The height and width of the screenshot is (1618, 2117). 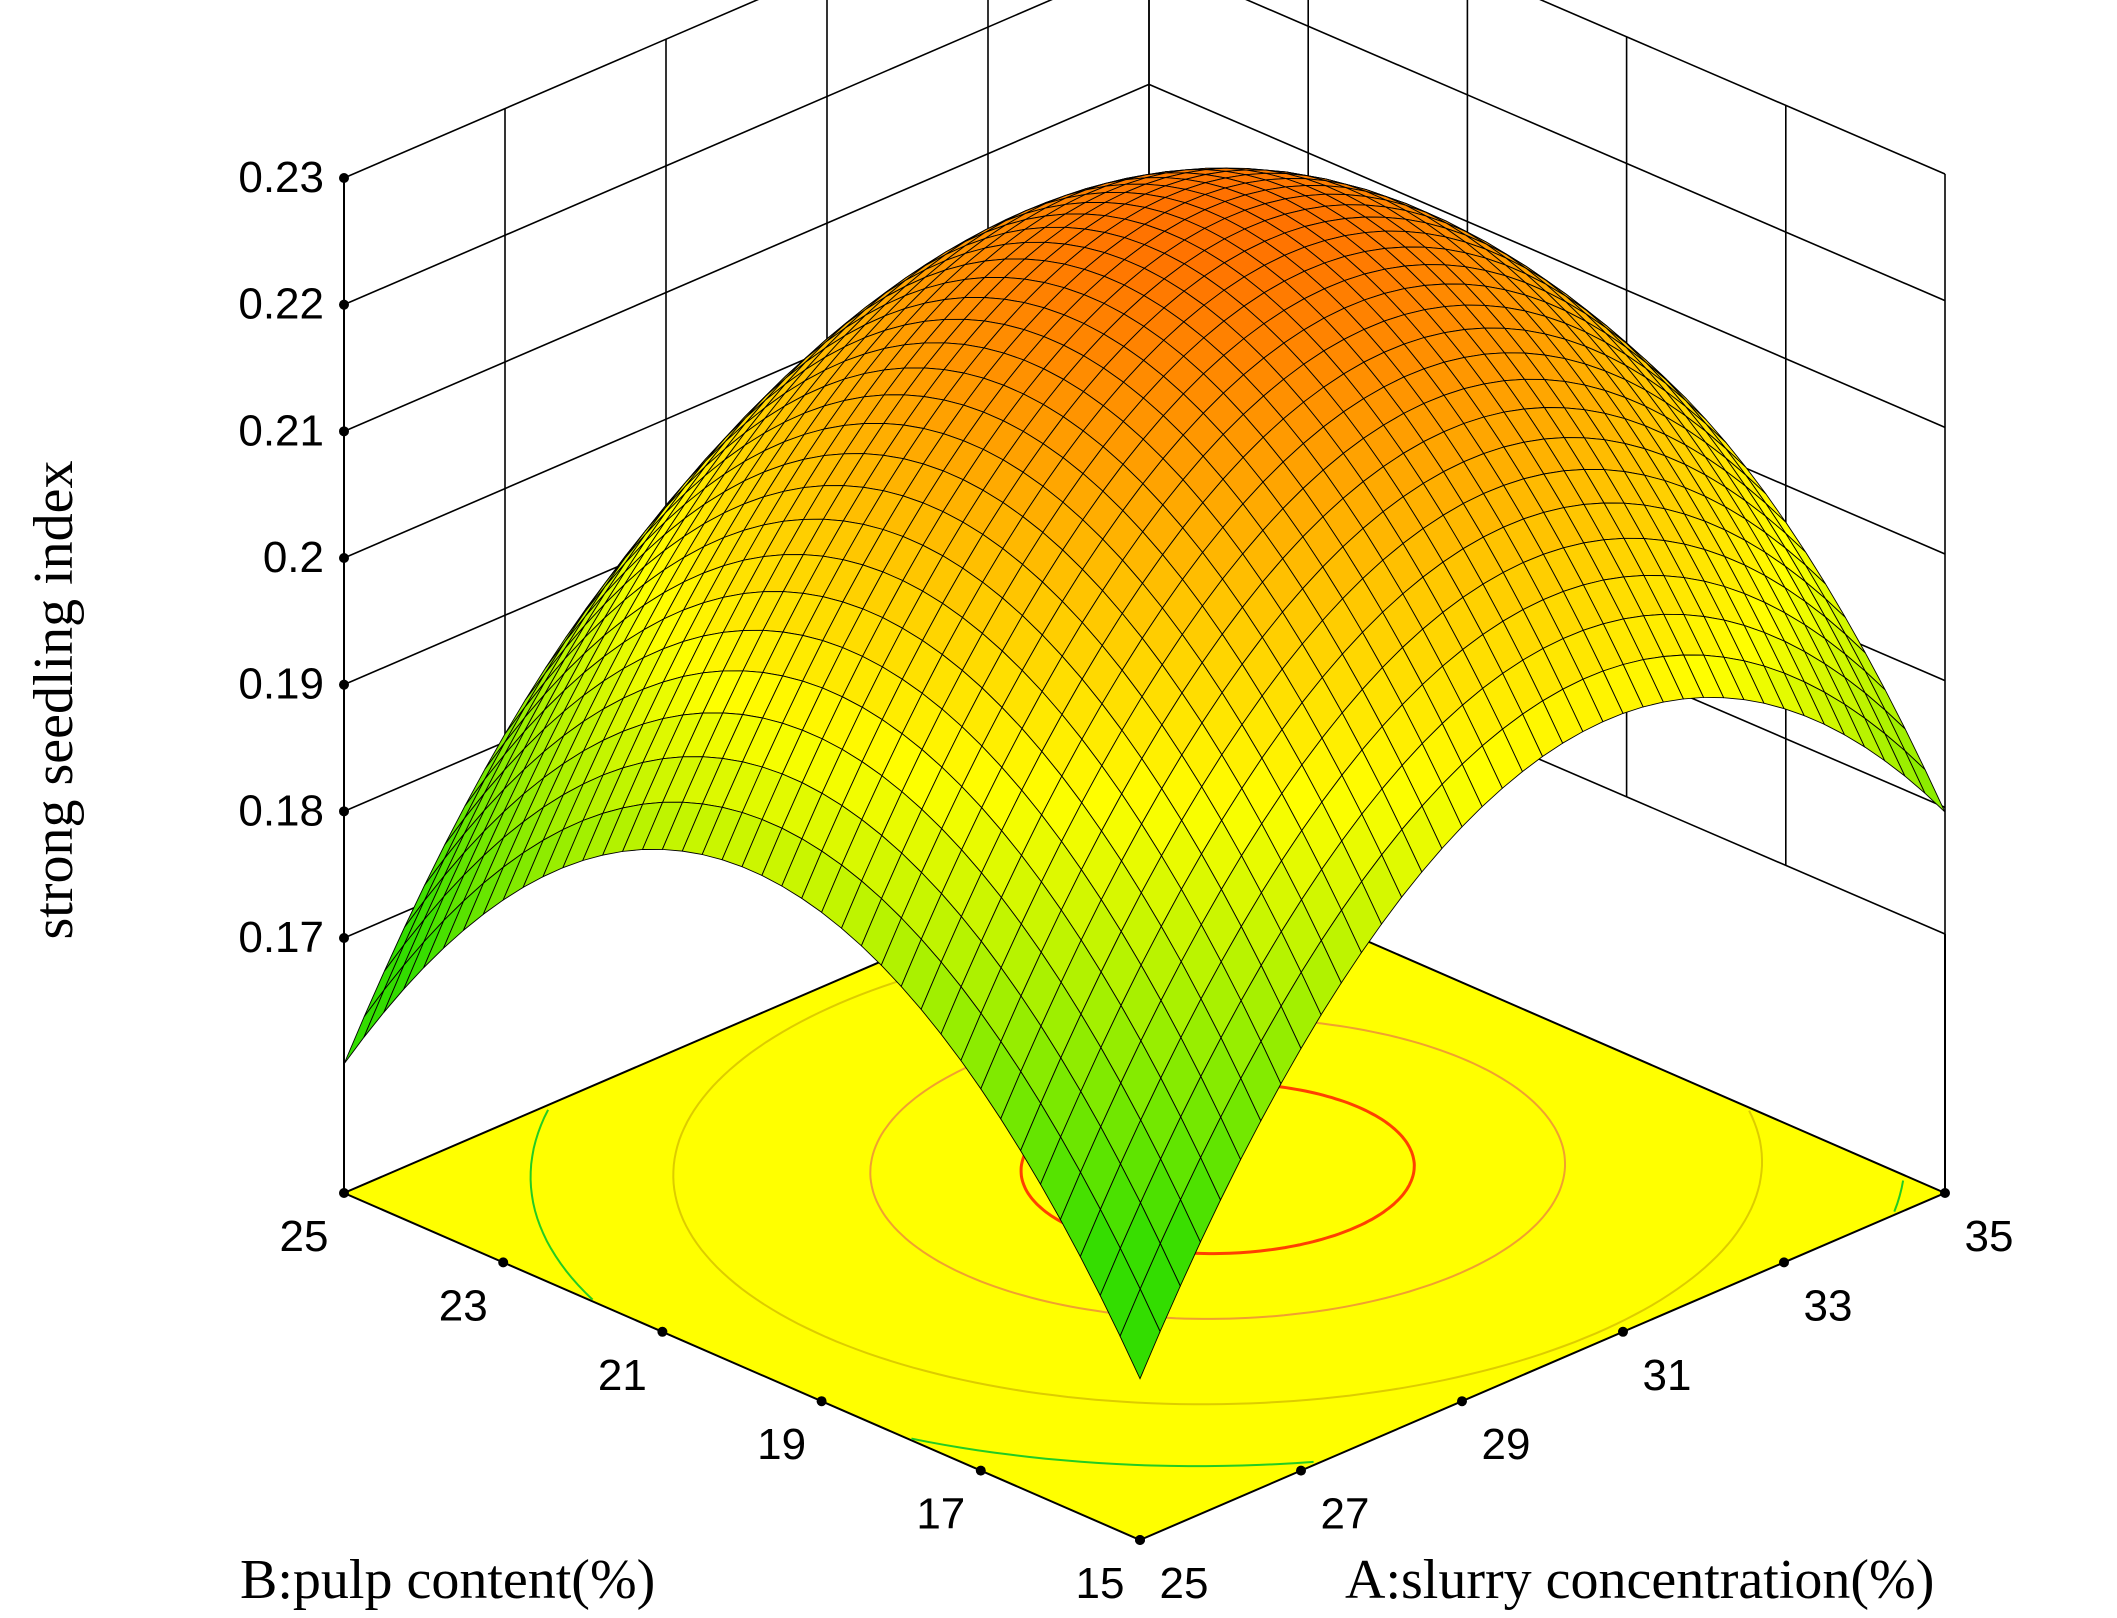 I want to click on y-tick-label: 17, so click(x=940, y=1514).